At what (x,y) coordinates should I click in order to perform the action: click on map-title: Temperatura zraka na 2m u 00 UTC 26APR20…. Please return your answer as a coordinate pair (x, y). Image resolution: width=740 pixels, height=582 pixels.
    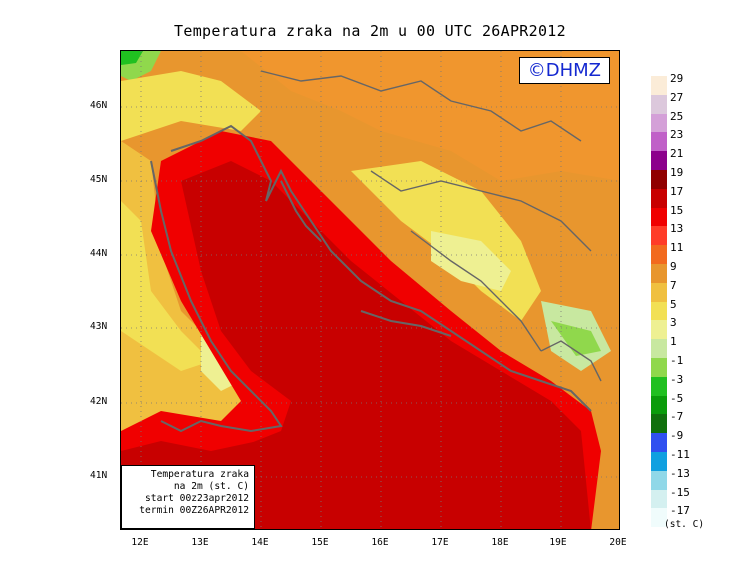
    Looking at the image, I should click on (370, 31).